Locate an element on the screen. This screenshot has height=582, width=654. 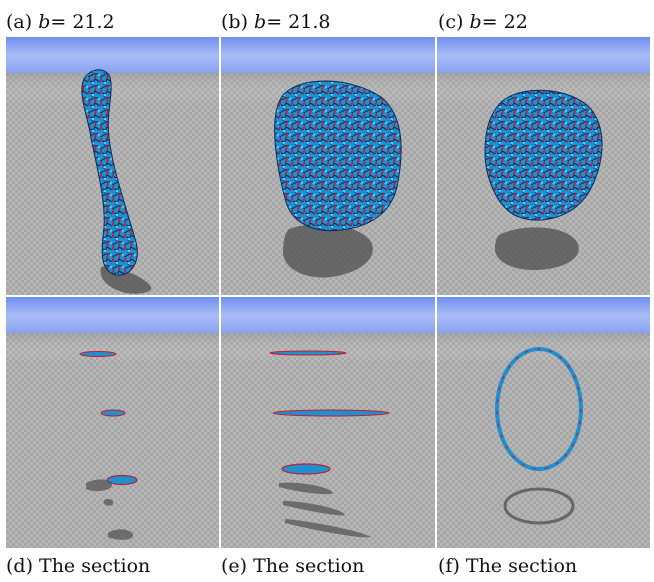
panel-c-image is located at coordinates (543, 166).